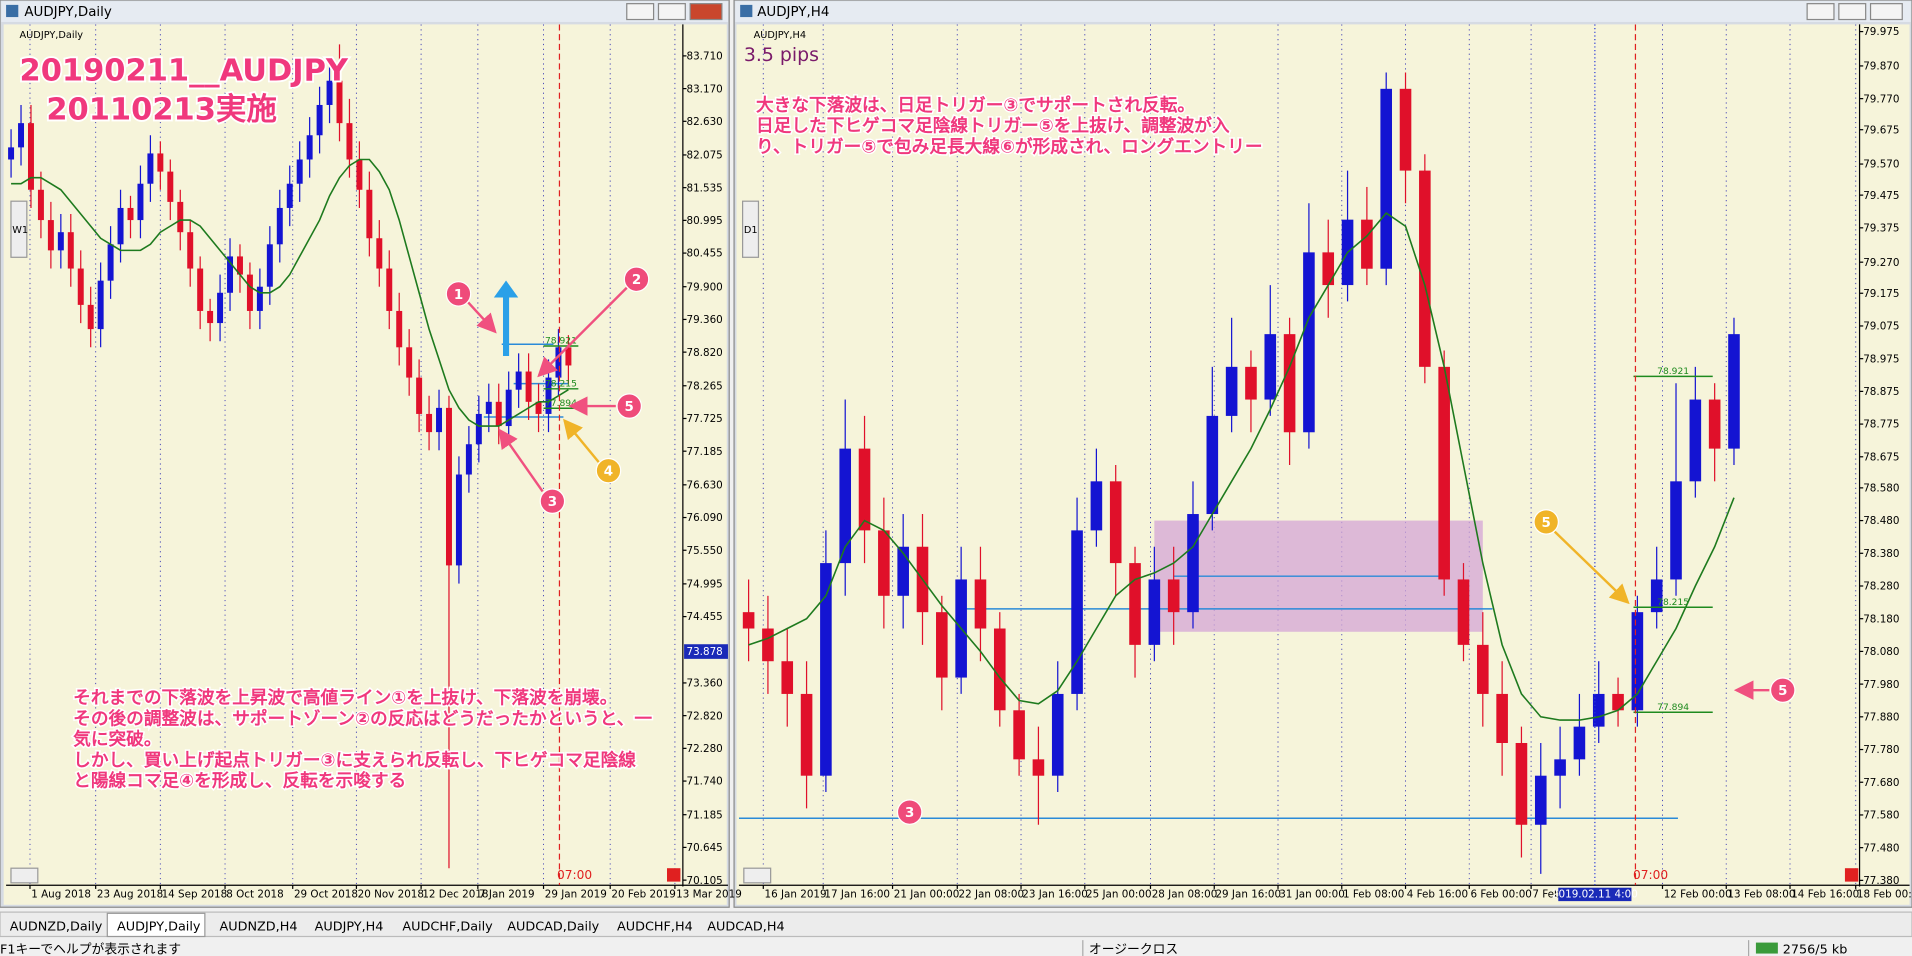 The width and height of the screenshot is (1912, 956). I want to click on tab: AUDJPY,H4, so click(349, 926).